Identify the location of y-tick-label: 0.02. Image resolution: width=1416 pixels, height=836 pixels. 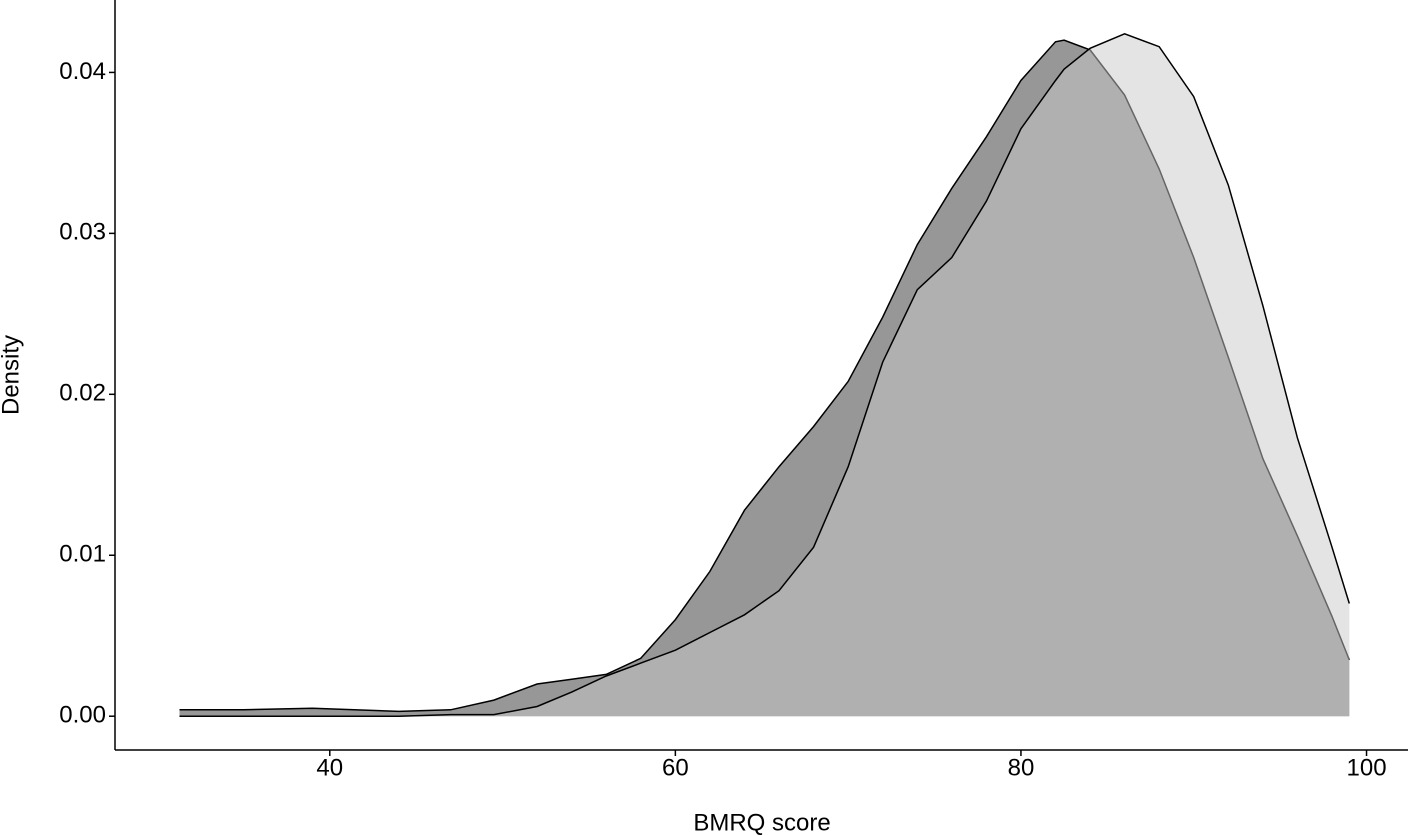
(82, 393).